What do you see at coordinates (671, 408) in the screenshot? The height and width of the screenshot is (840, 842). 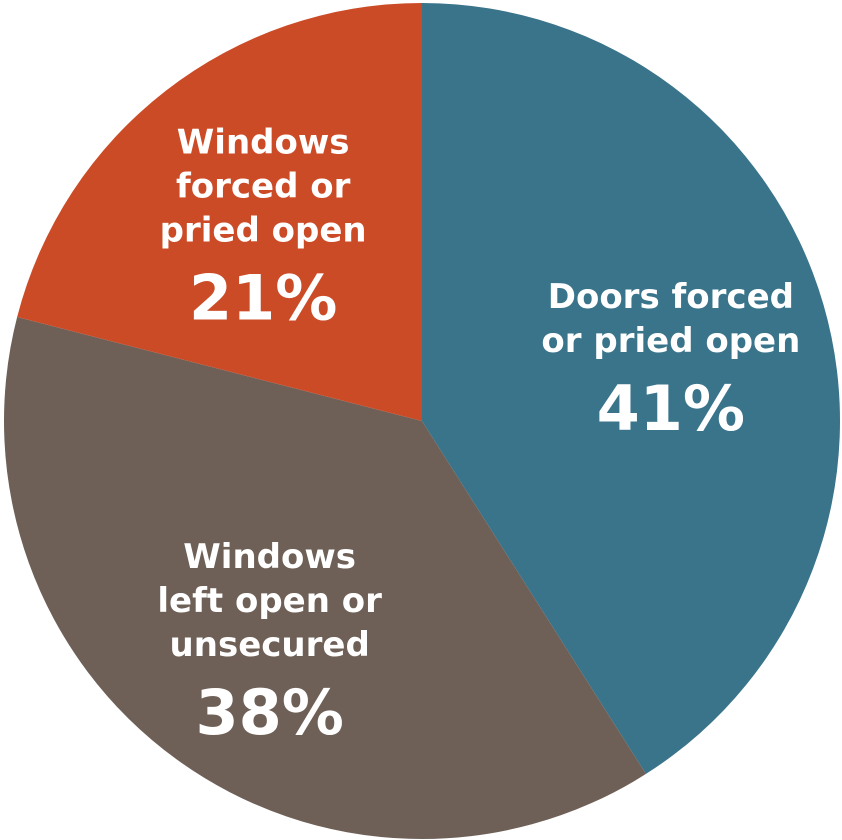 I see `slice-value-label: 41%` at bounding box center [671, 408].